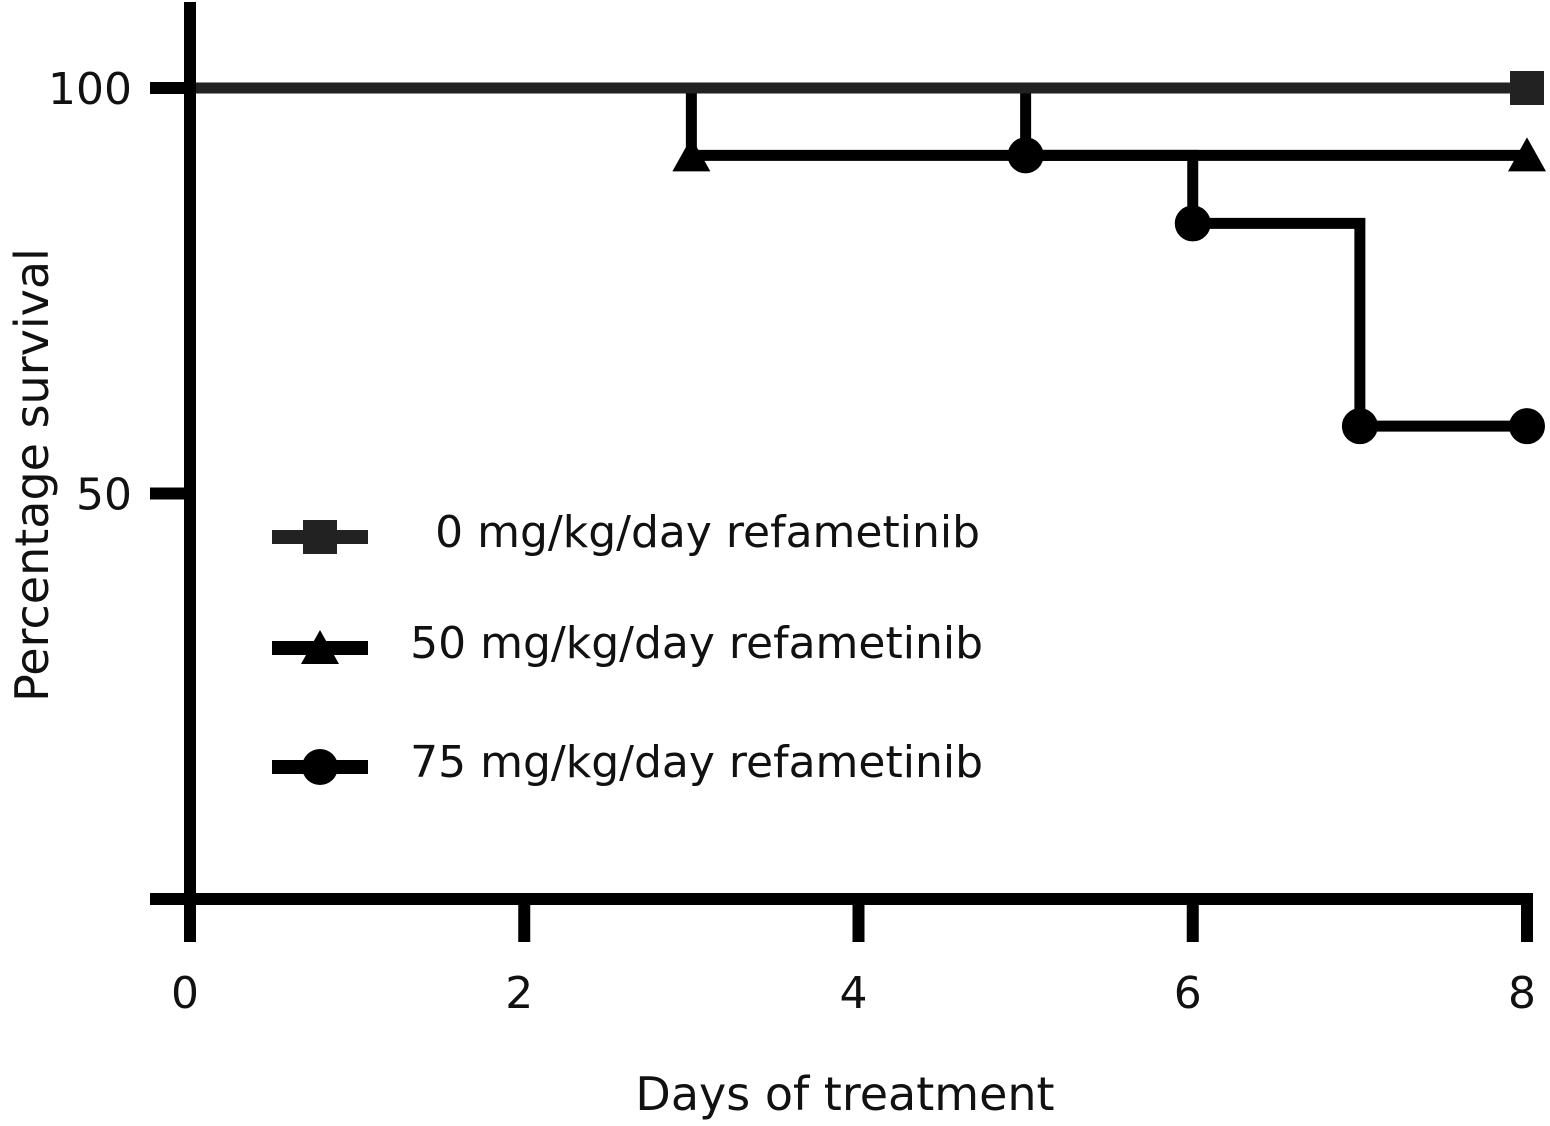  I want to click on x-tick-label-4: 8, so click(1522, 993).